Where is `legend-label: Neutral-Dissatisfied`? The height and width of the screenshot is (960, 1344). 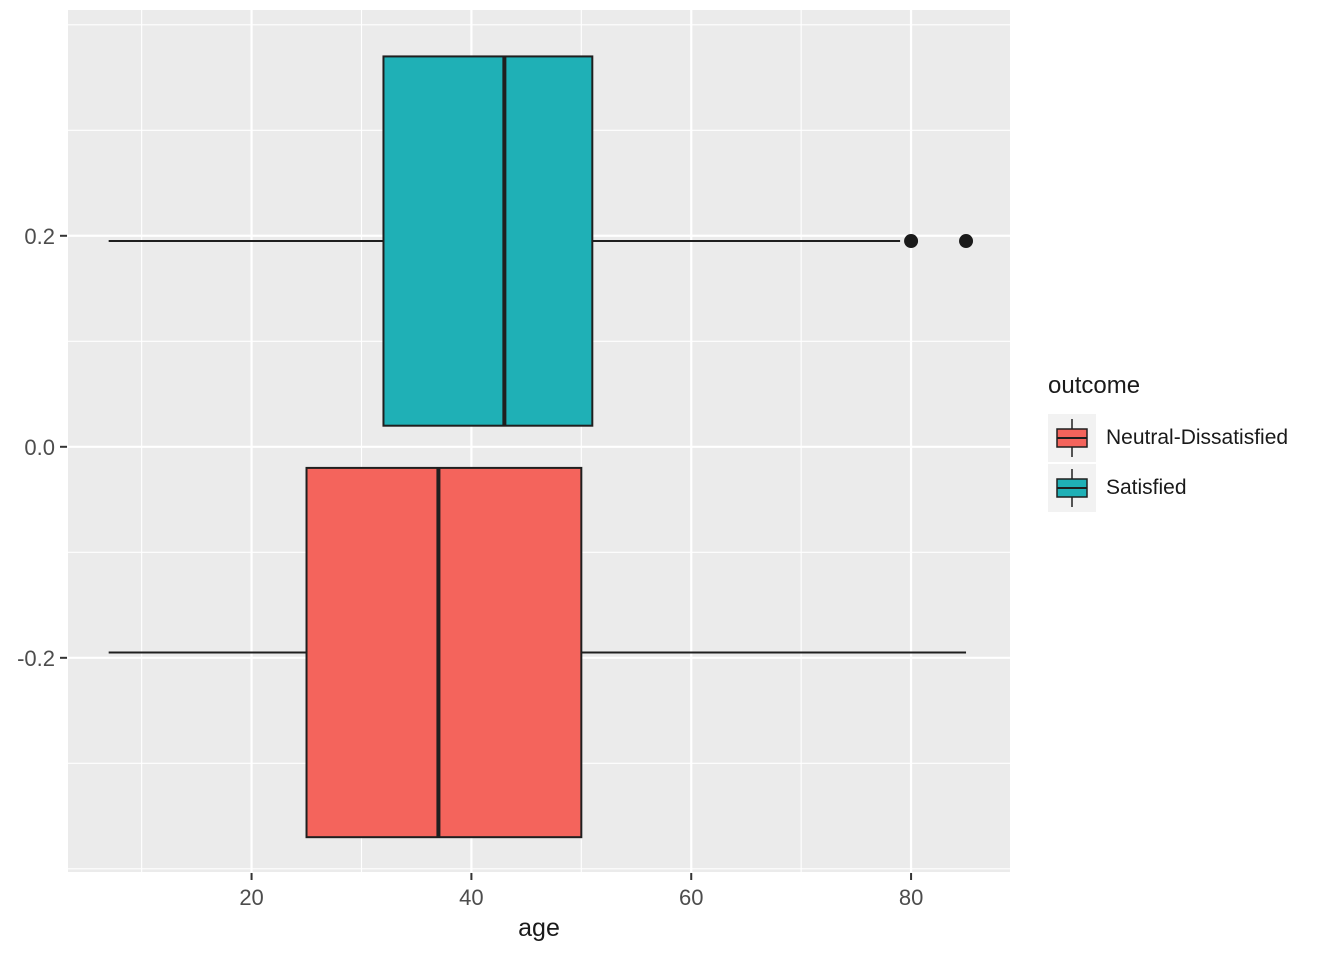
legend-label: Neutral-Dissatisfied is located at coordinates (1197, 437).